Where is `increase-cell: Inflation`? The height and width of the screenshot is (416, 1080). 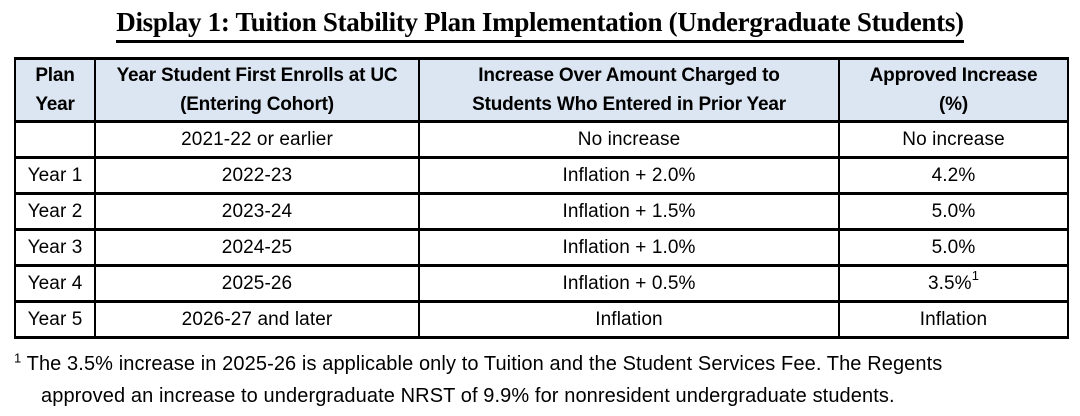 increase-cell: Inflation is located at coordinates (629, 320).